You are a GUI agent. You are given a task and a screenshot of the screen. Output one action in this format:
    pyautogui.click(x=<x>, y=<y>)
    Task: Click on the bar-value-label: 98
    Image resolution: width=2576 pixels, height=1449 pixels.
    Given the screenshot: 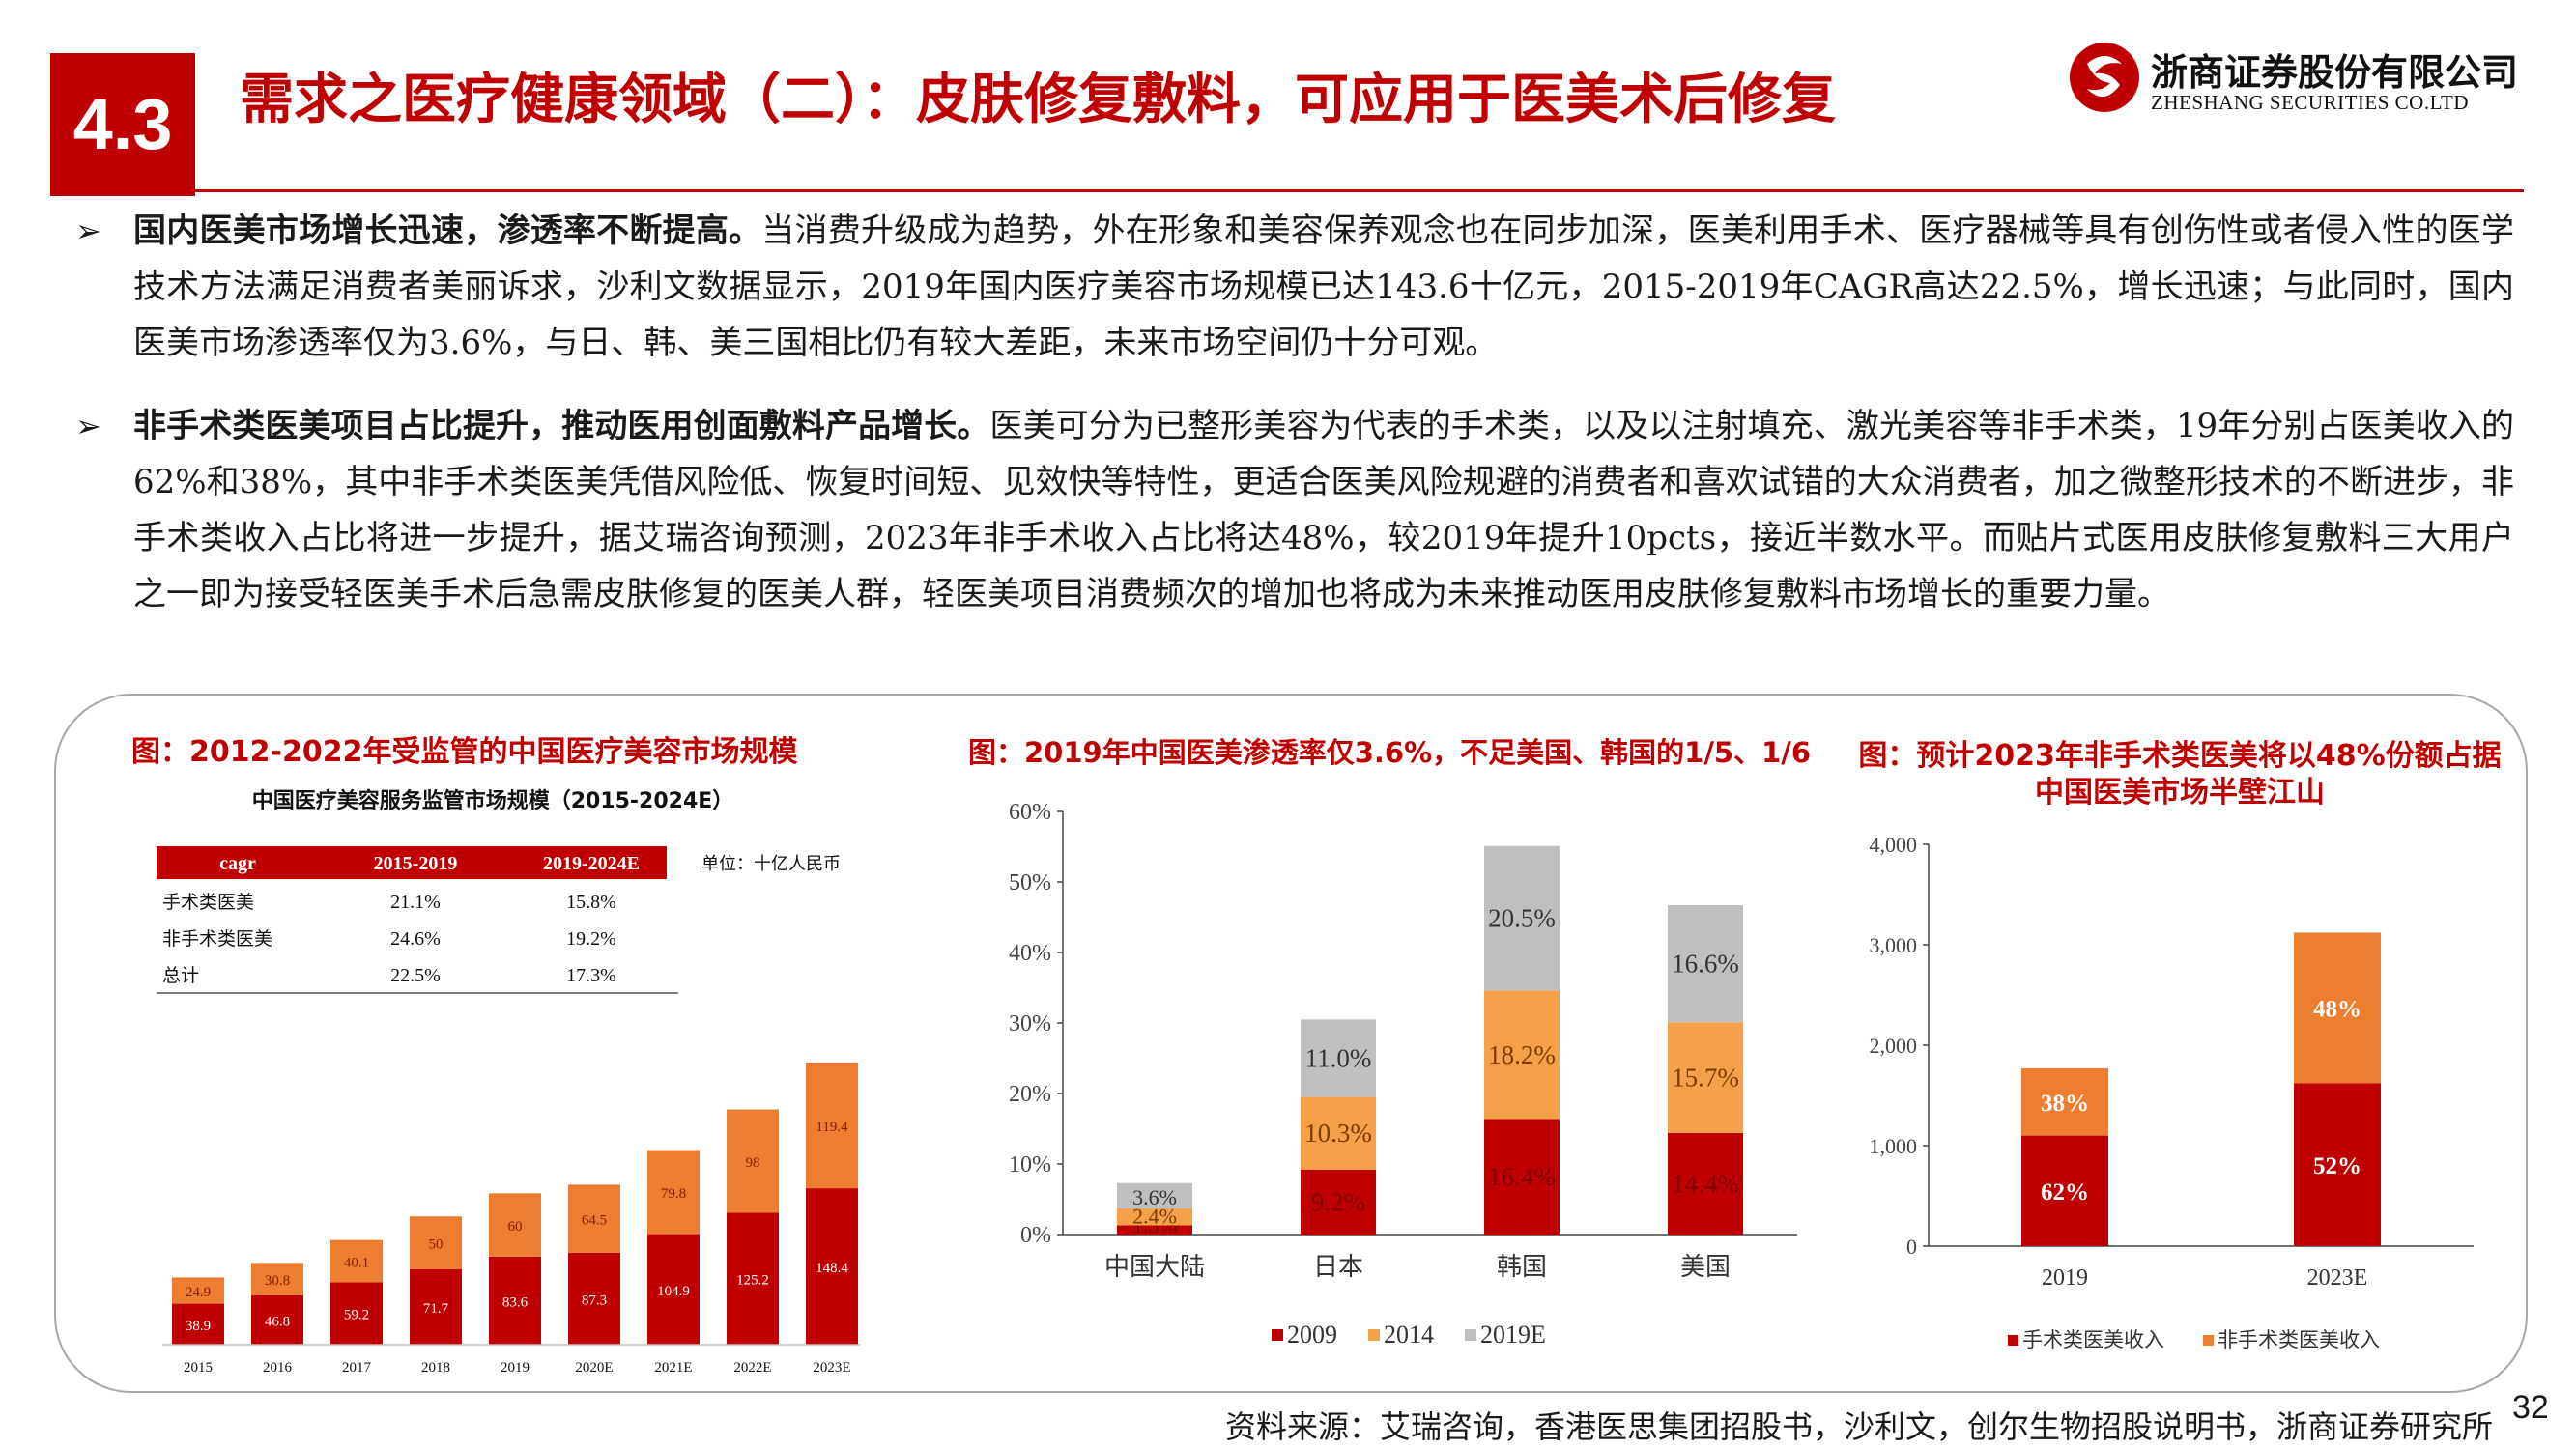 What is the action you would take?
    pyautogui.click(x=753, y=1163)
    